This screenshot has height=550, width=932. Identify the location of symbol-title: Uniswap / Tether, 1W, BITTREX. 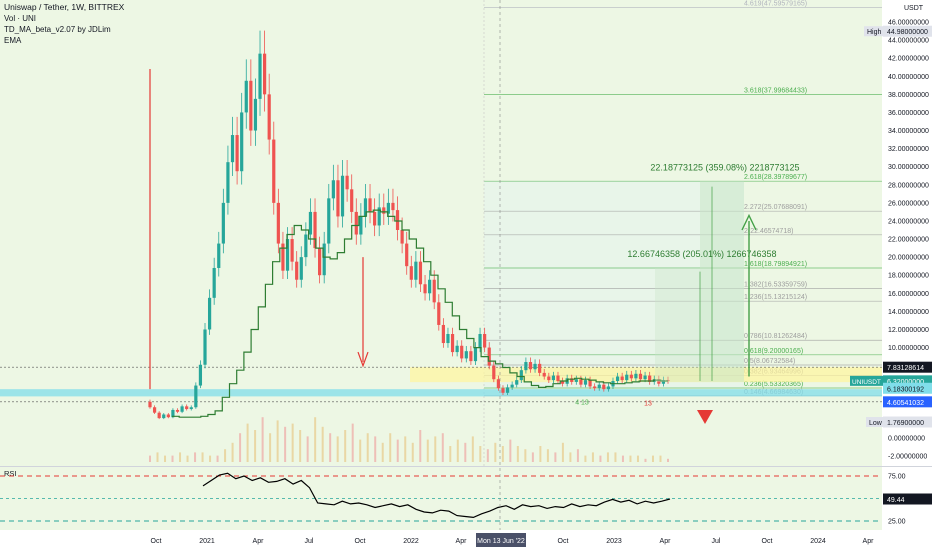
(64, 7).